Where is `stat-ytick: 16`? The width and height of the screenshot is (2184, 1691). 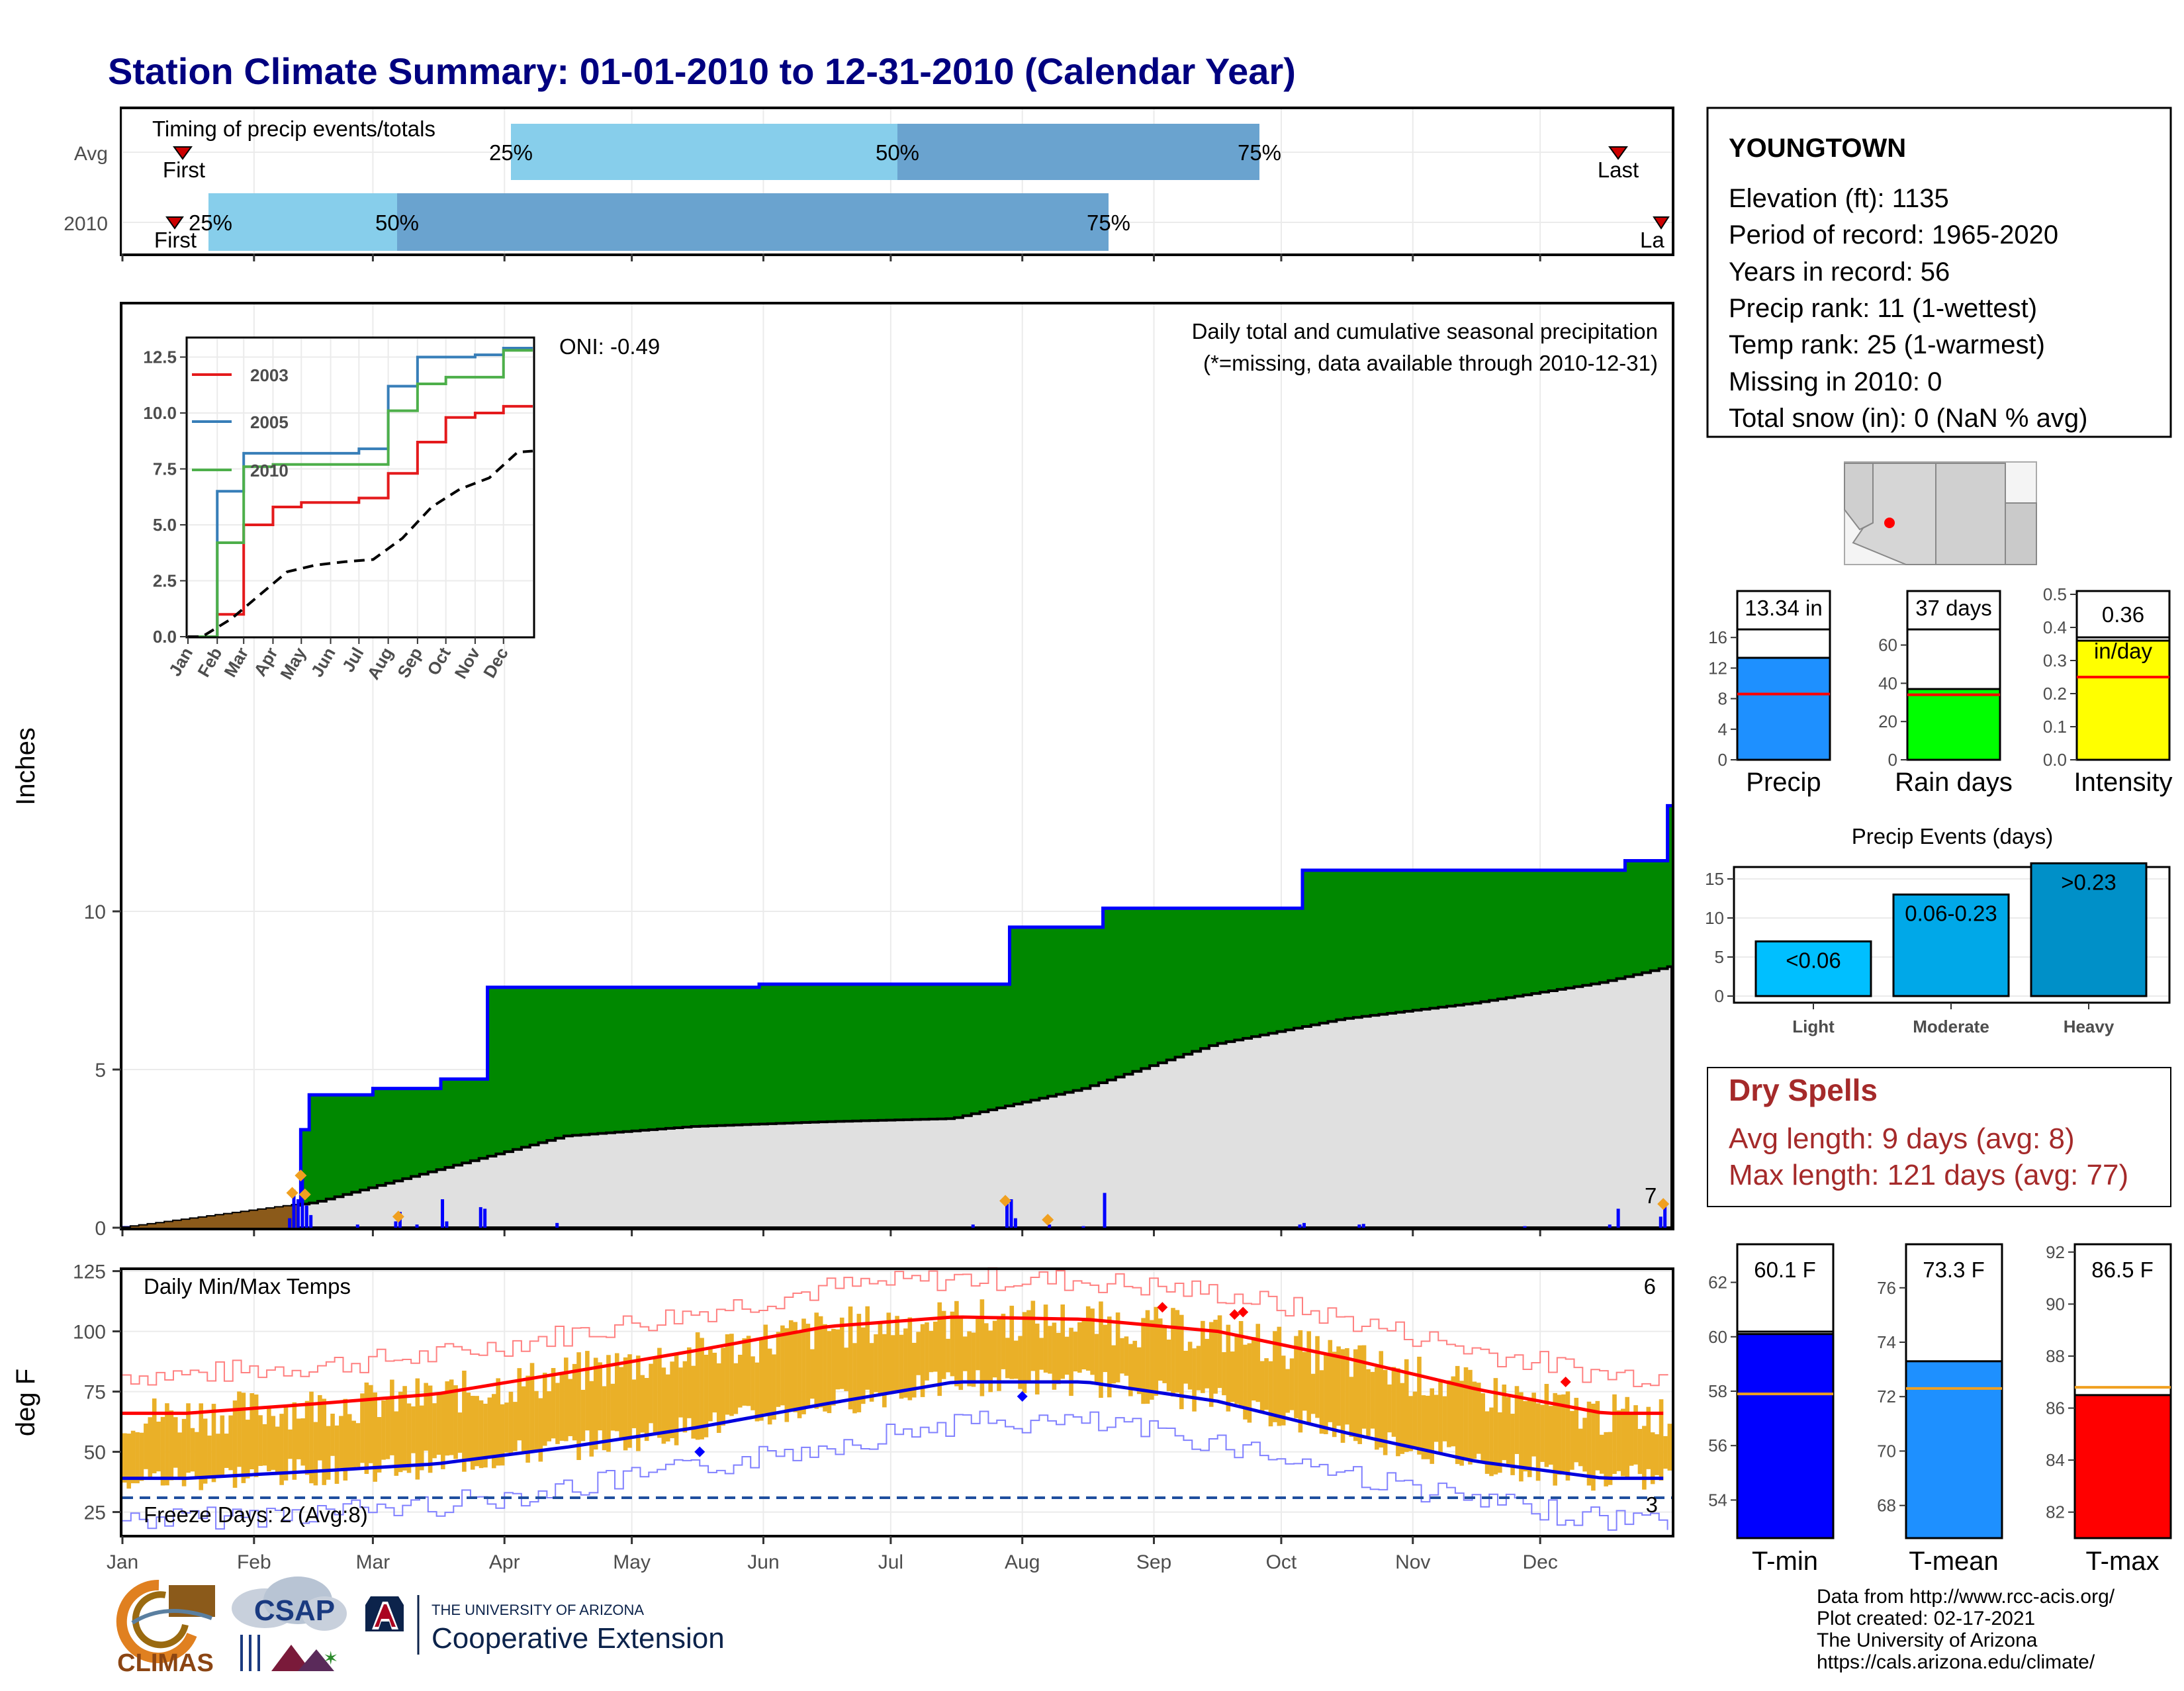 stat-ytick: 16 is located at coordinates (1718, 637).